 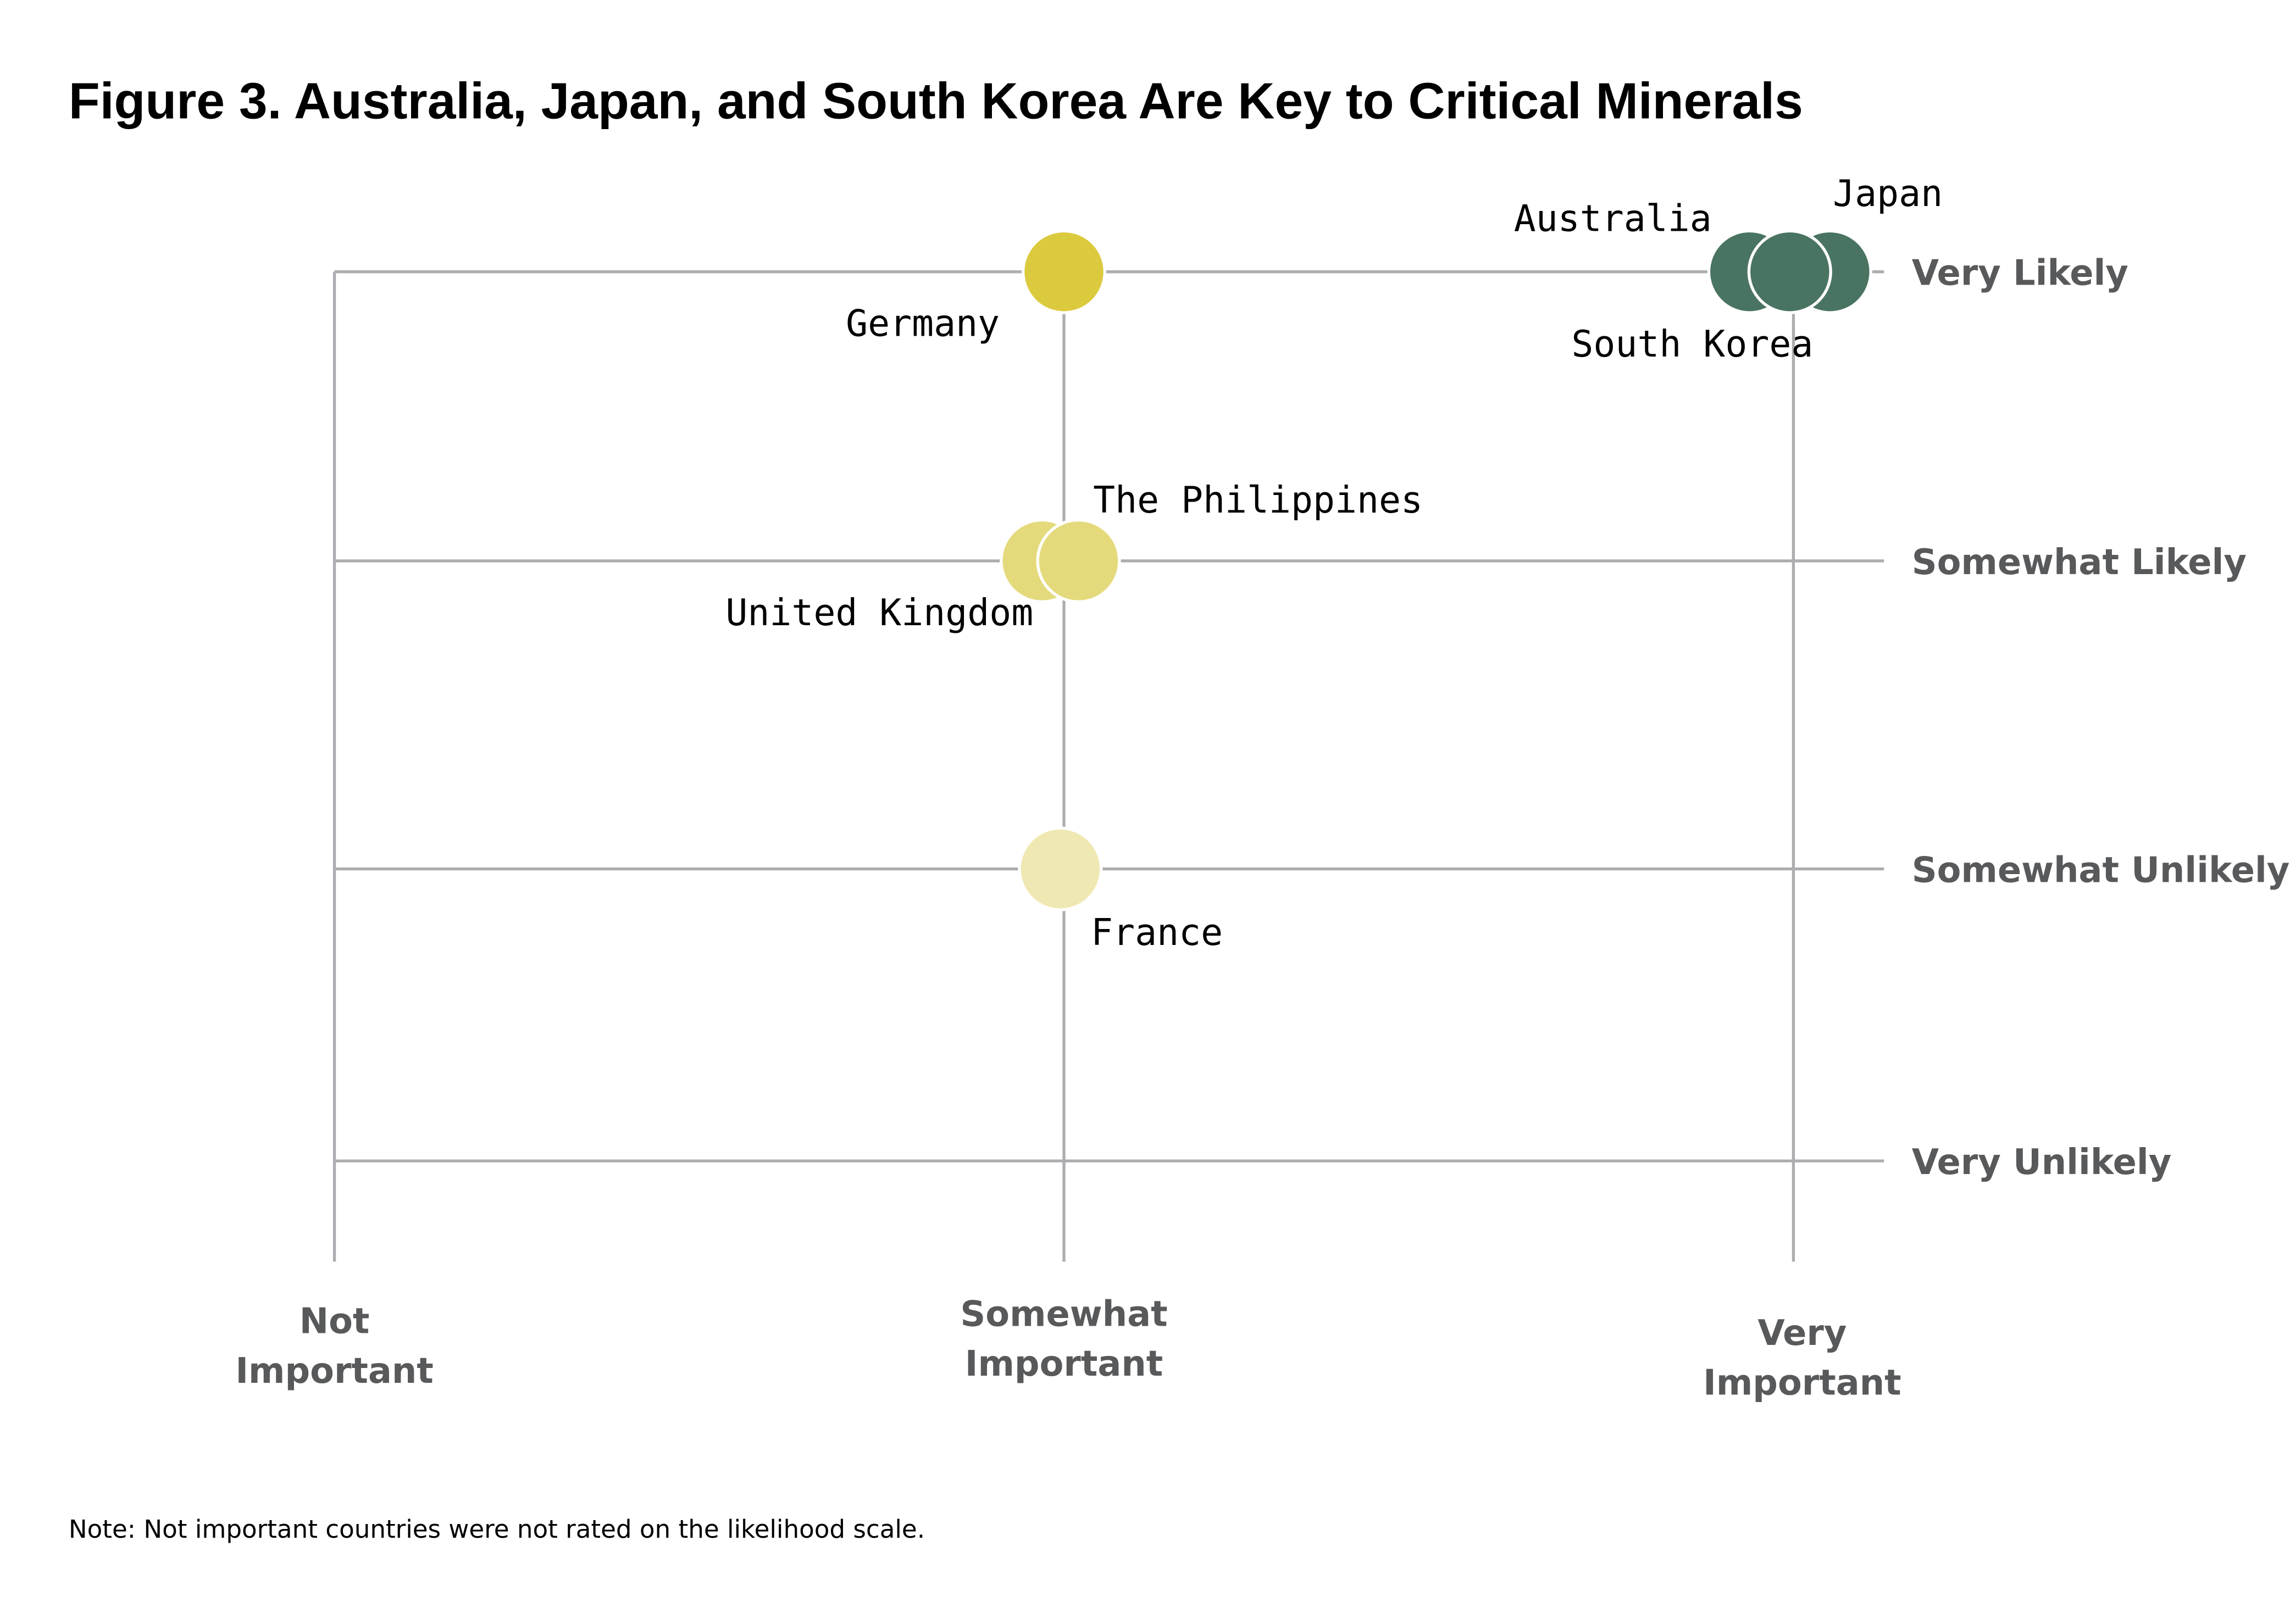 I want to click on y-tick-label: Somewhat Unlikely, so click(x=2101, y=870).